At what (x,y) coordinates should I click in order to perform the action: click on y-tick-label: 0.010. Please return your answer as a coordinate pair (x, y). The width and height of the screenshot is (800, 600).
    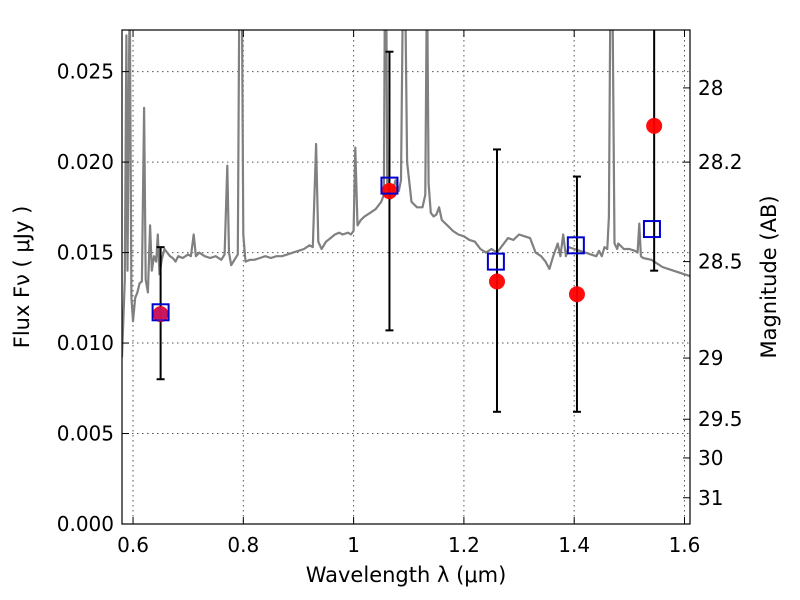
    Looking at the image, I should click on (85, 343).